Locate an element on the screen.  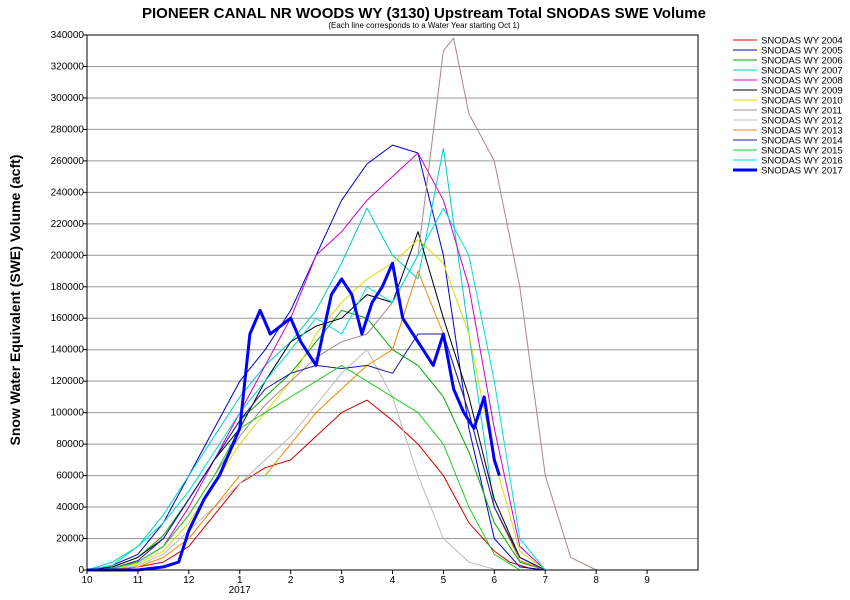
y-tick-label: 240000 is located at coordinates (68, 192).